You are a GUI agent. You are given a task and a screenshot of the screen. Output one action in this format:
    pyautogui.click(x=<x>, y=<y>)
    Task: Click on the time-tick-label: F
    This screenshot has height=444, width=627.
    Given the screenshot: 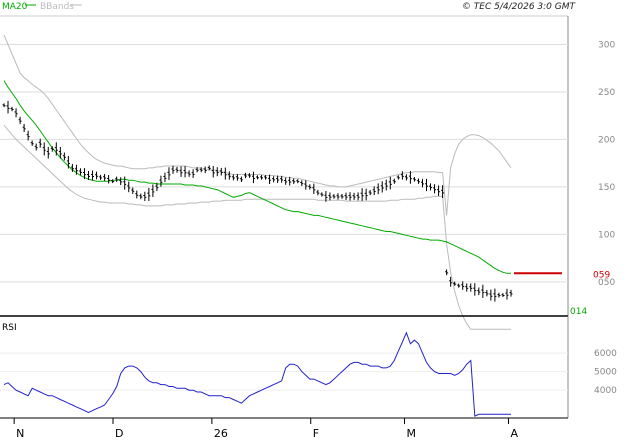 What is the action you would take?
    pyautogui.click(x=316, y=433)
    